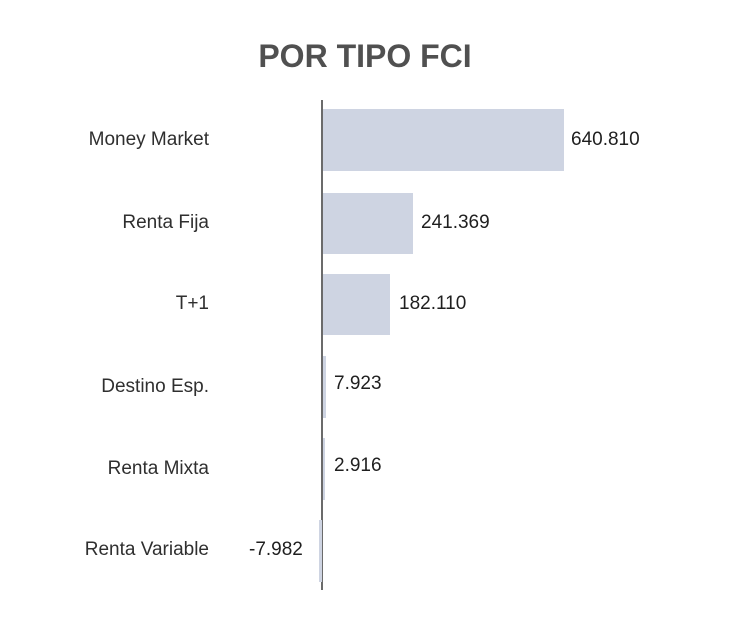 The image size is (730, 627). What do you see at coordinates (322, 345) in the screenshot?
I see `category-axis-line` at bounding box center [322, 345].